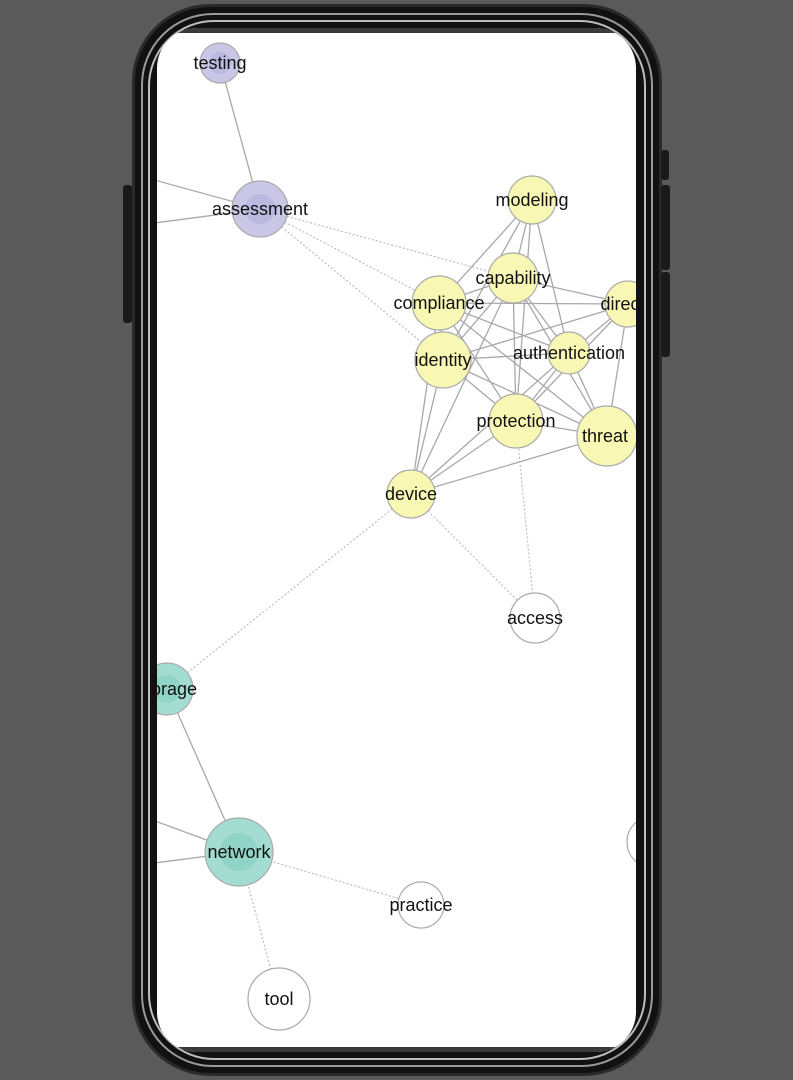  Describe the element at coordinates (509, 465) in the screenshot. I see `edge-threat-device` at that location.